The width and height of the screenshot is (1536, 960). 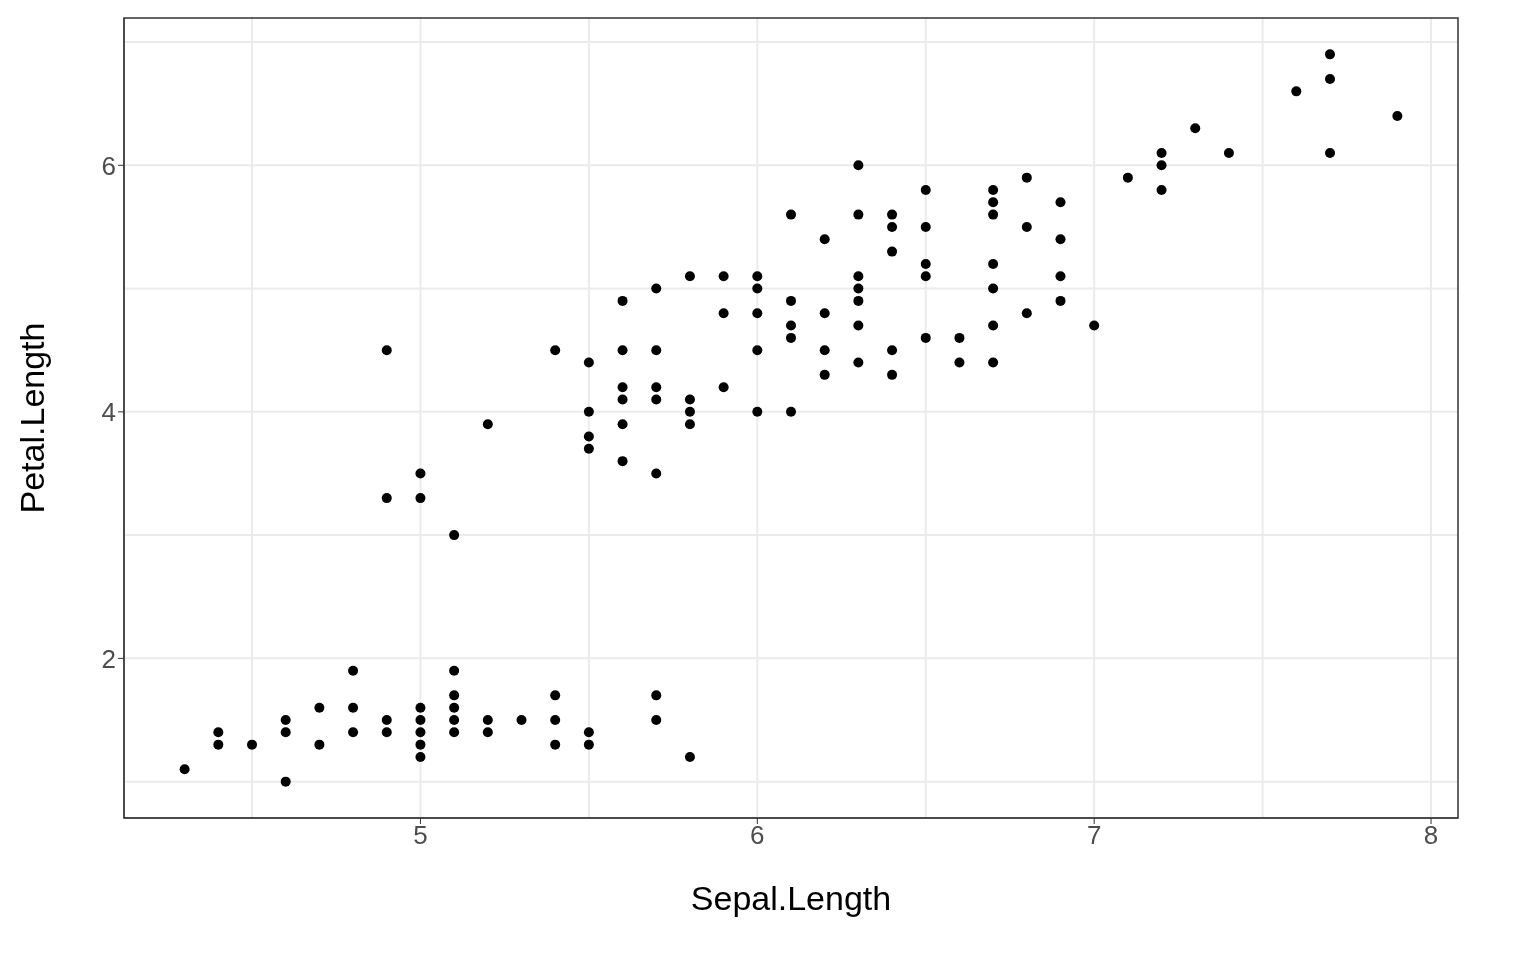 What do you see at coordinates (420, 835) in the screenshot?
I see `x-tick-label: 5` at bounding box center [420, 835].